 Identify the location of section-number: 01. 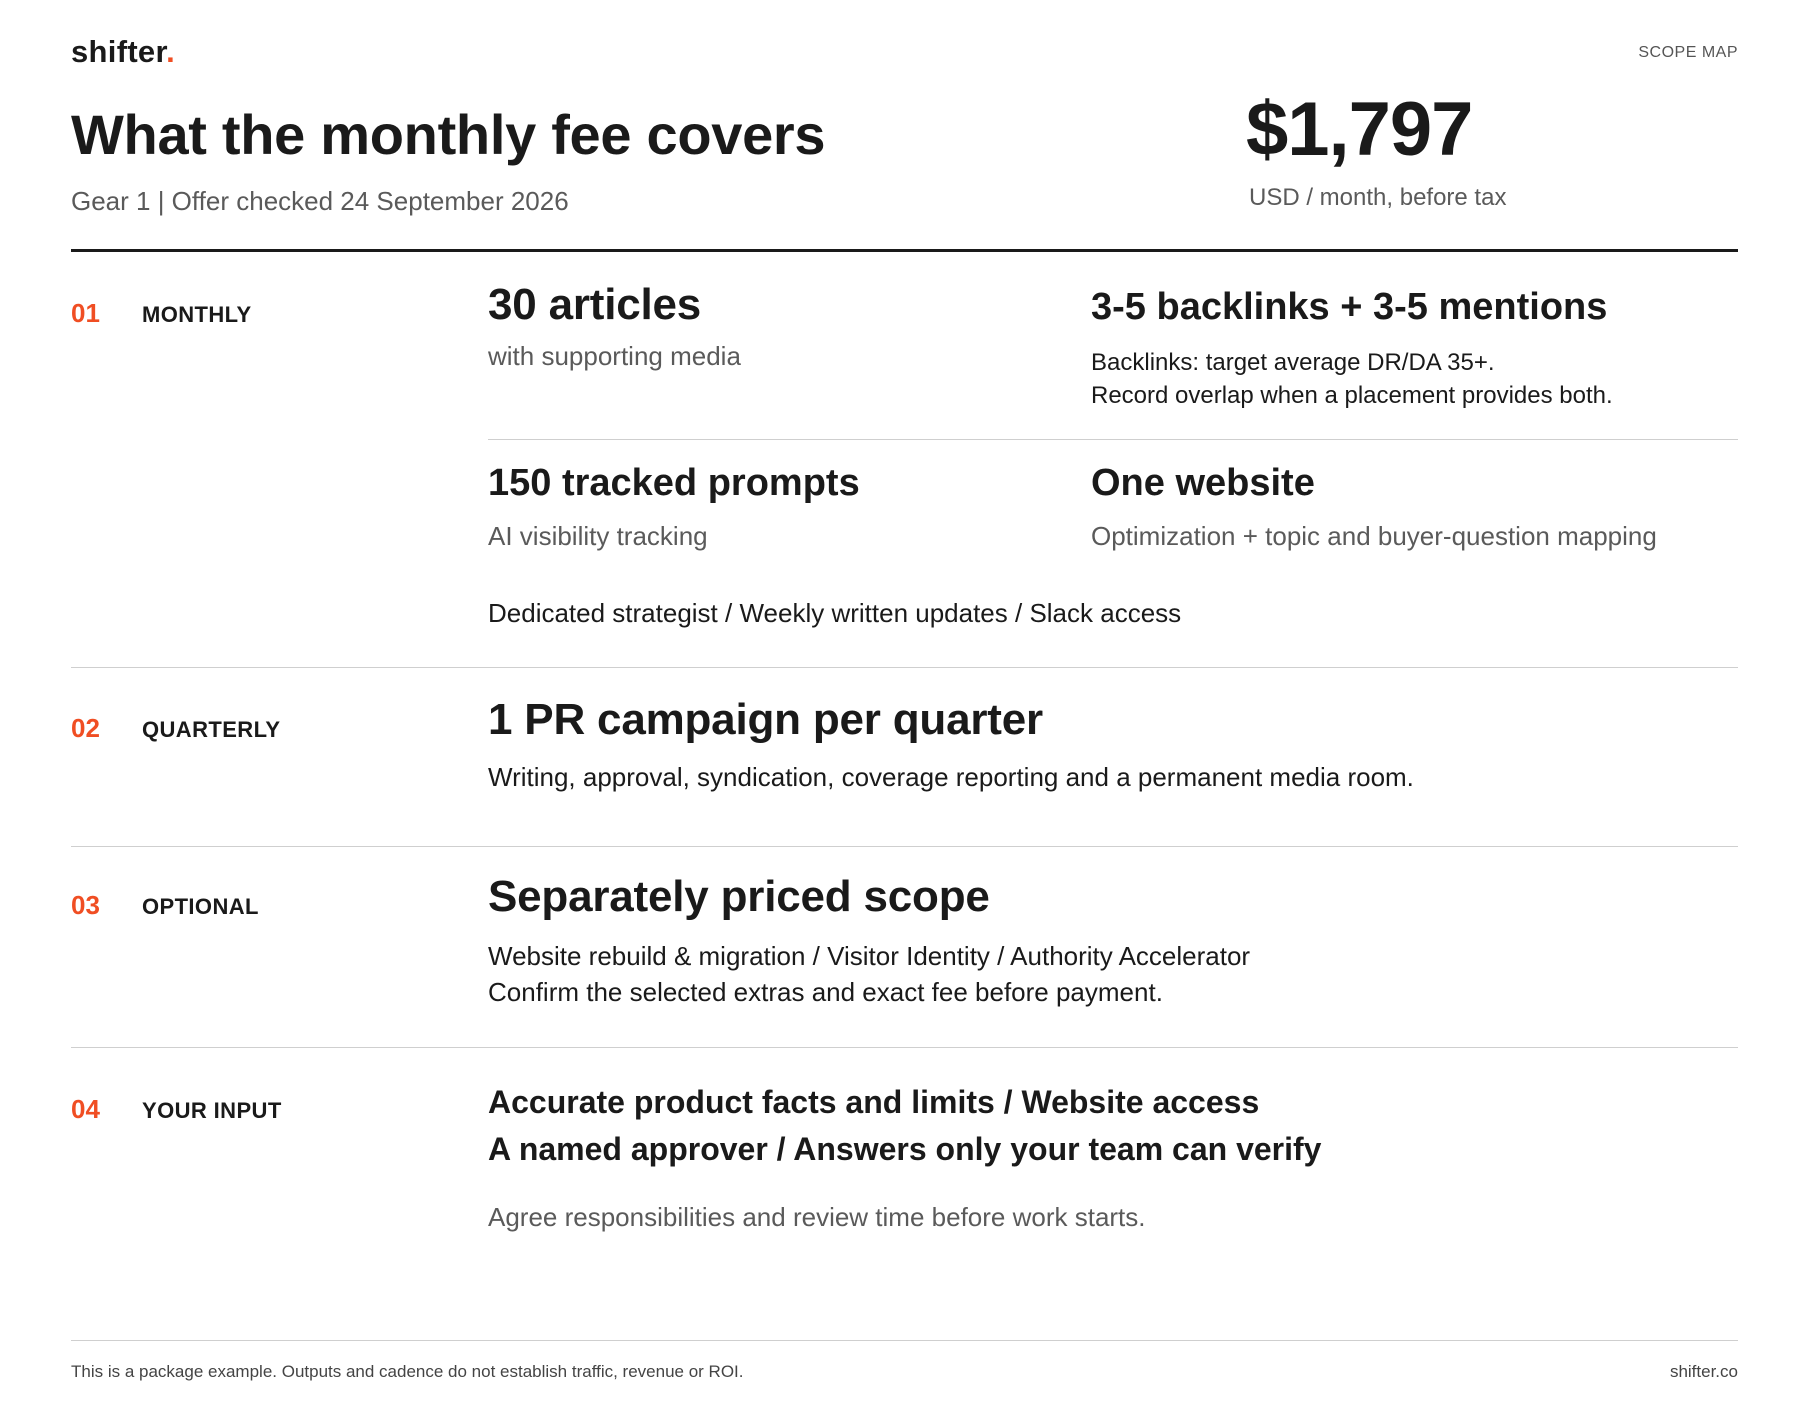
(85, 313).